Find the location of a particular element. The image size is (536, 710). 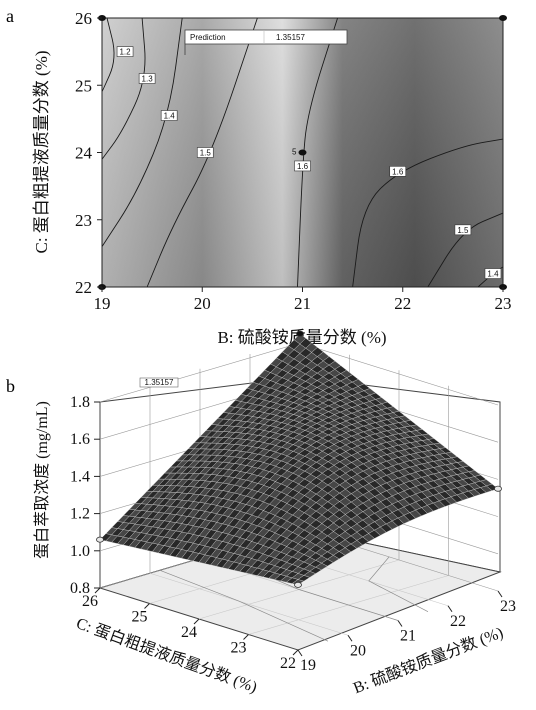

surface-zlabel: 蛋白萃取浓度 (mg/mL) is located at coordinates (42, 480).